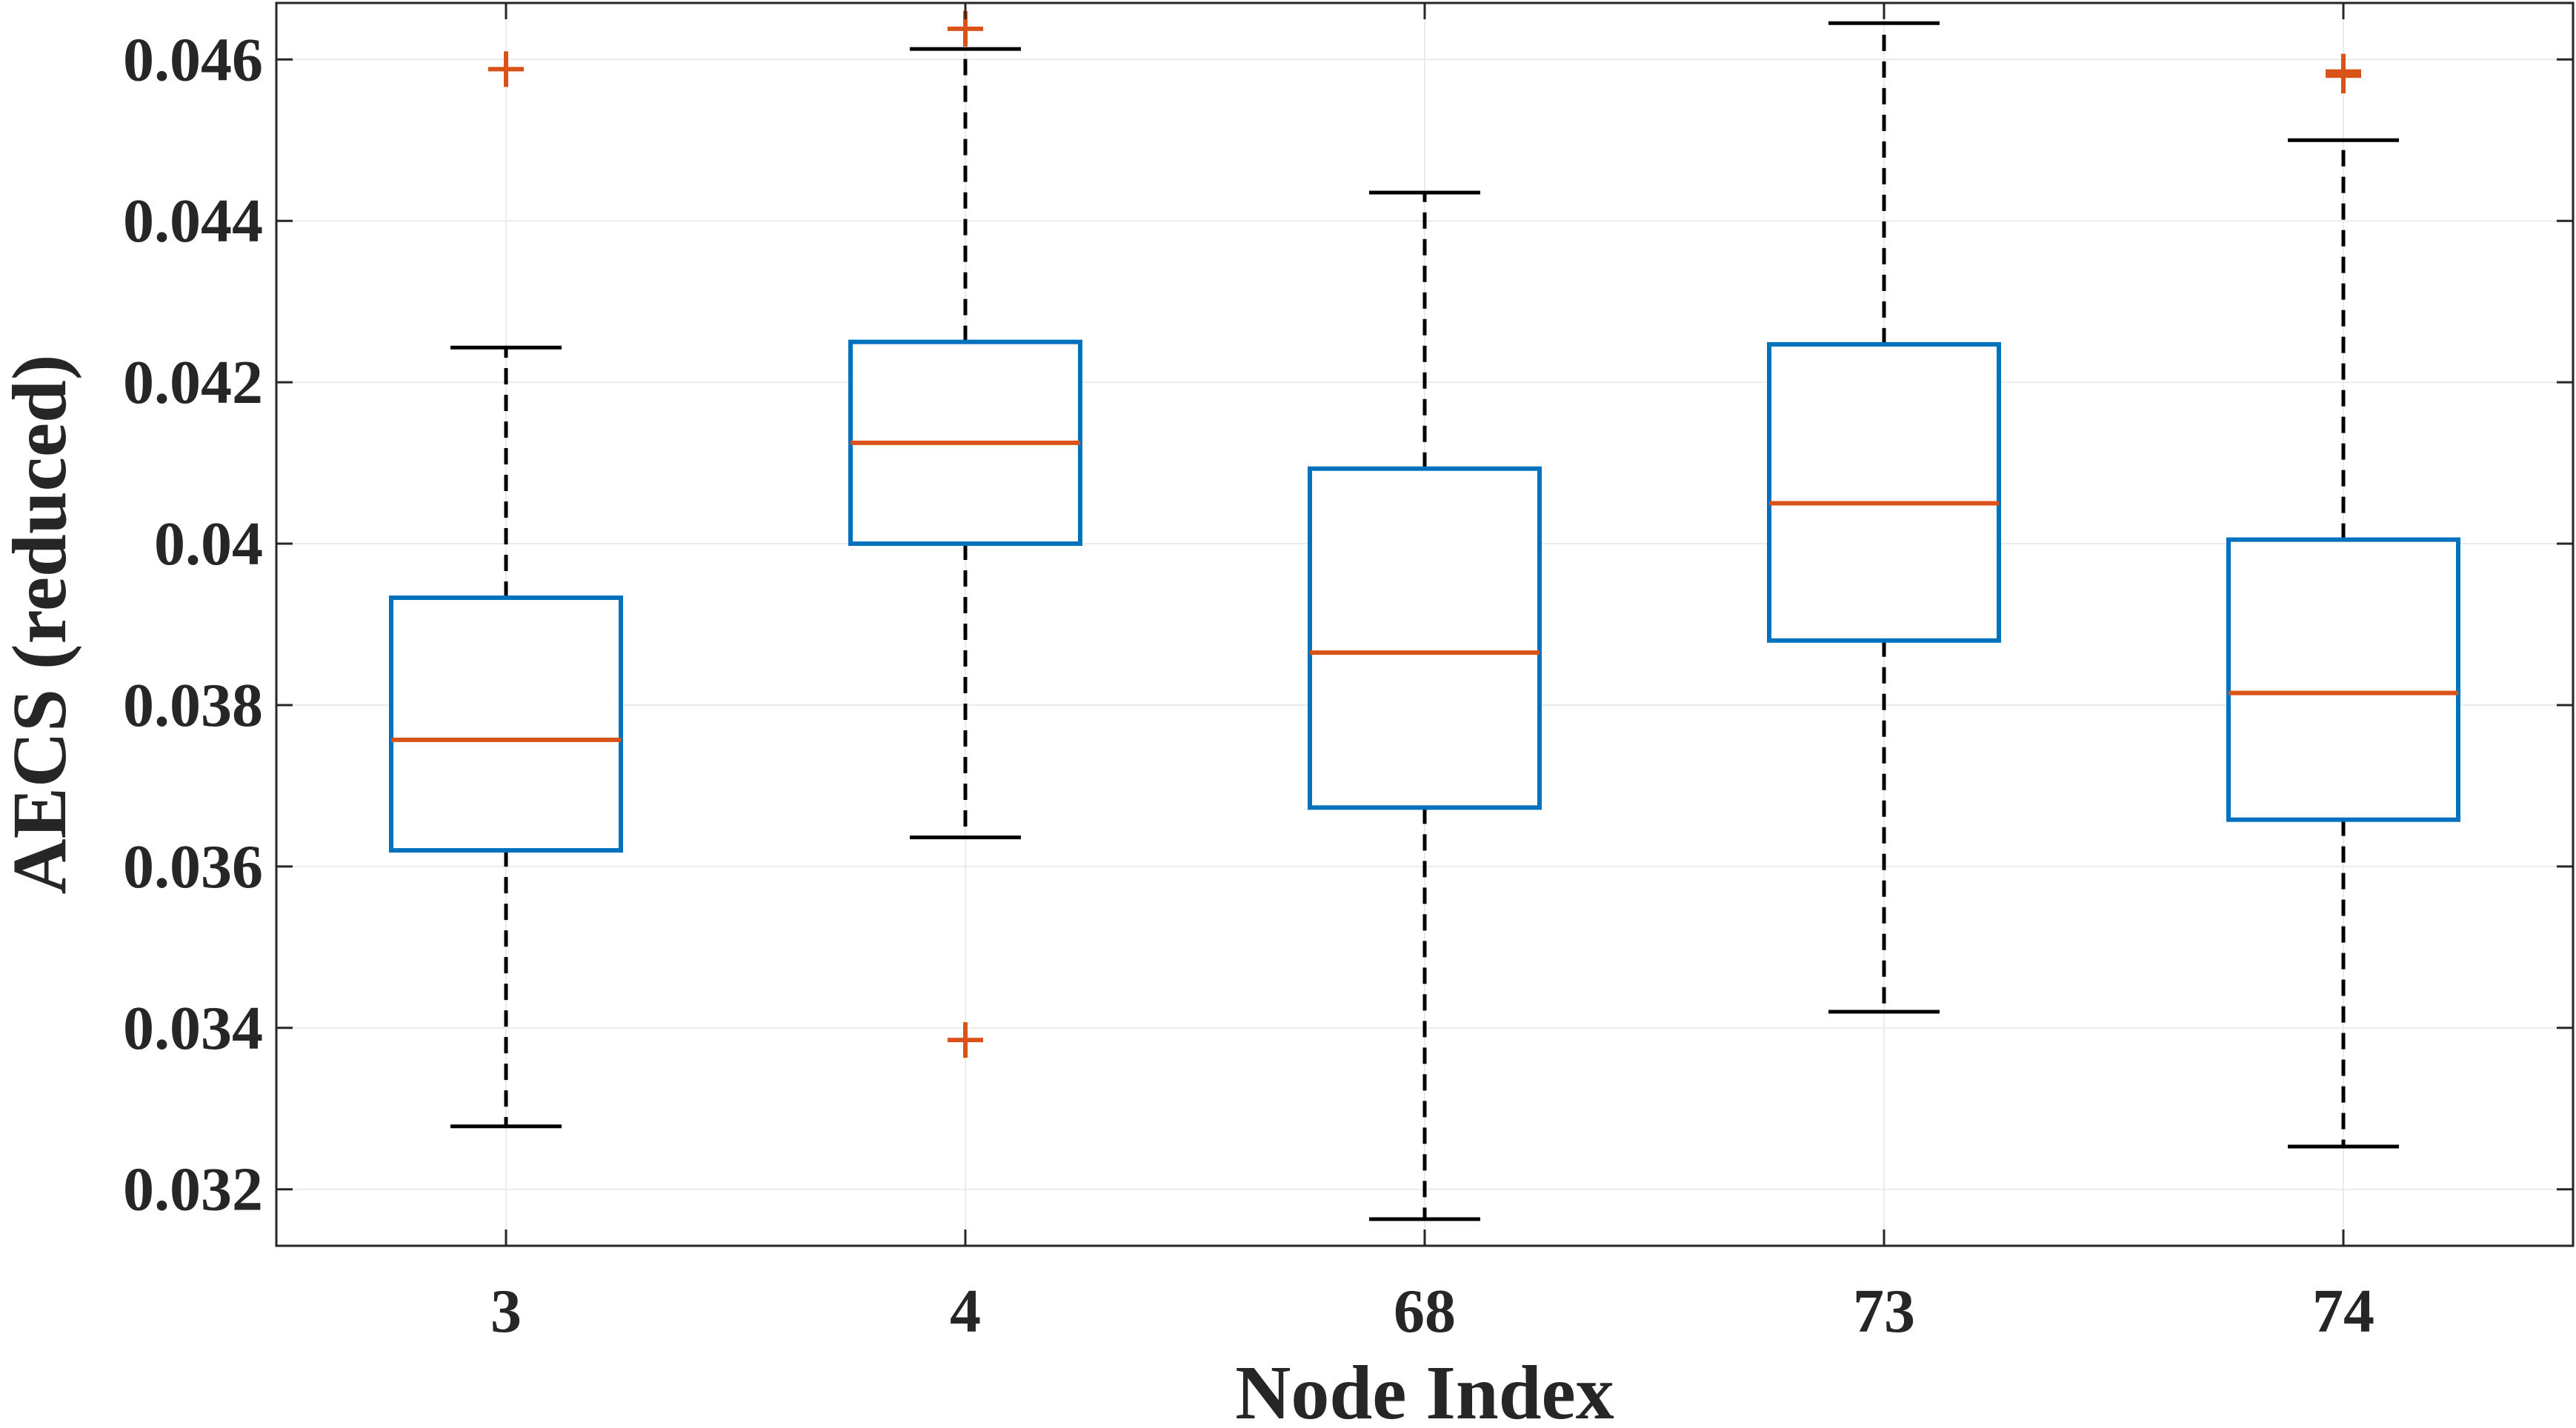 The width and height of the screenshot is (2576, 1428). Describe the element at coordinates (1425, 1312) in the screenshot. I see `x-tick-label: 68` at that location.